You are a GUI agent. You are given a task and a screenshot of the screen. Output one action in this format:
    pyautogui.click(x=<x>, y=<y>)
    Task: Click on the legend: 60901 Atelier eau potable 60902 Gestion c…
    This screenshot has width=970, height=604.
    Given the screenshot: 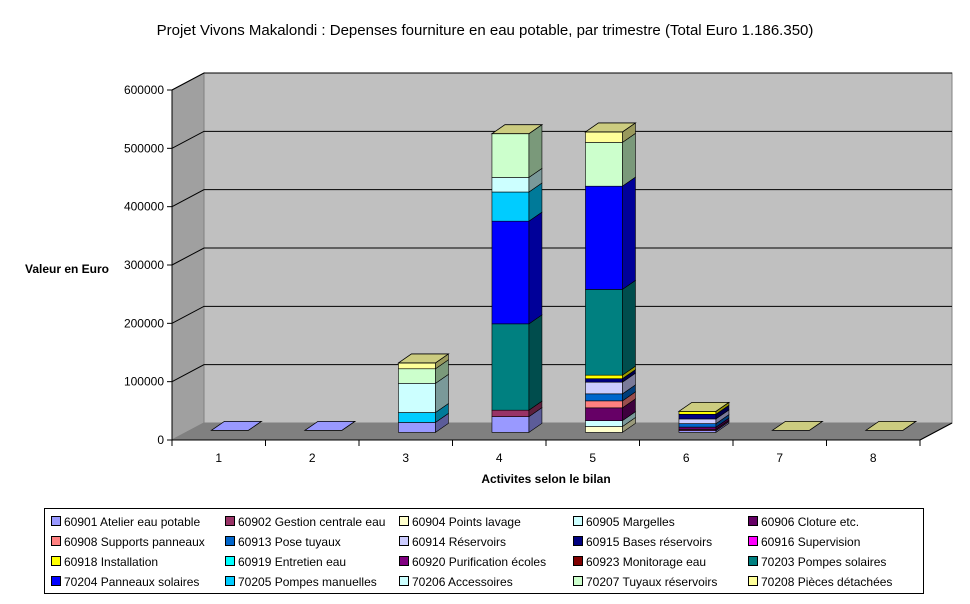 What is the action you would take?
    pyautogui.click(x=484, y=551)
    